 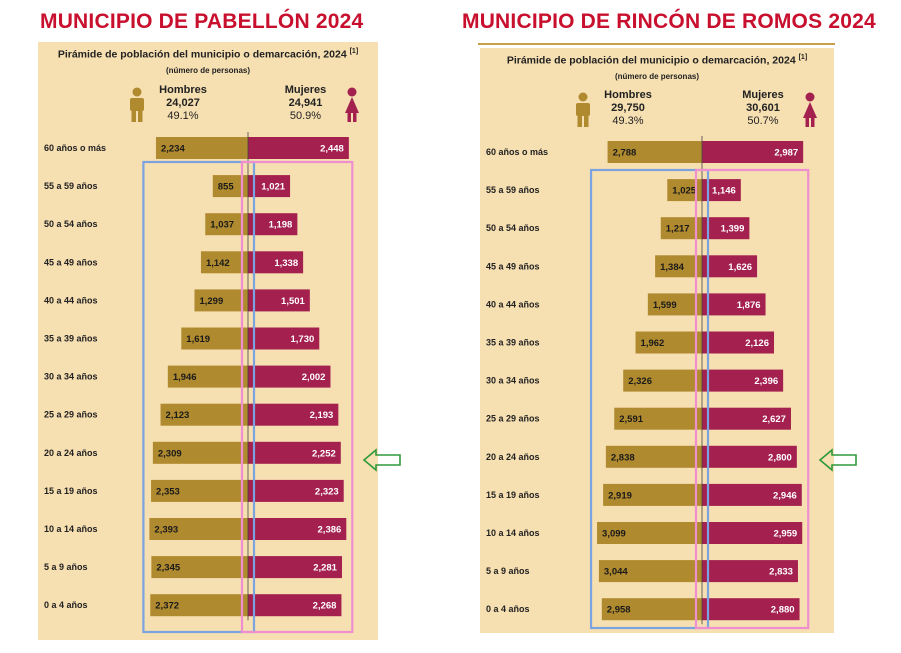 I want to click on men-total: 29,750, so click(x=628, y=108).